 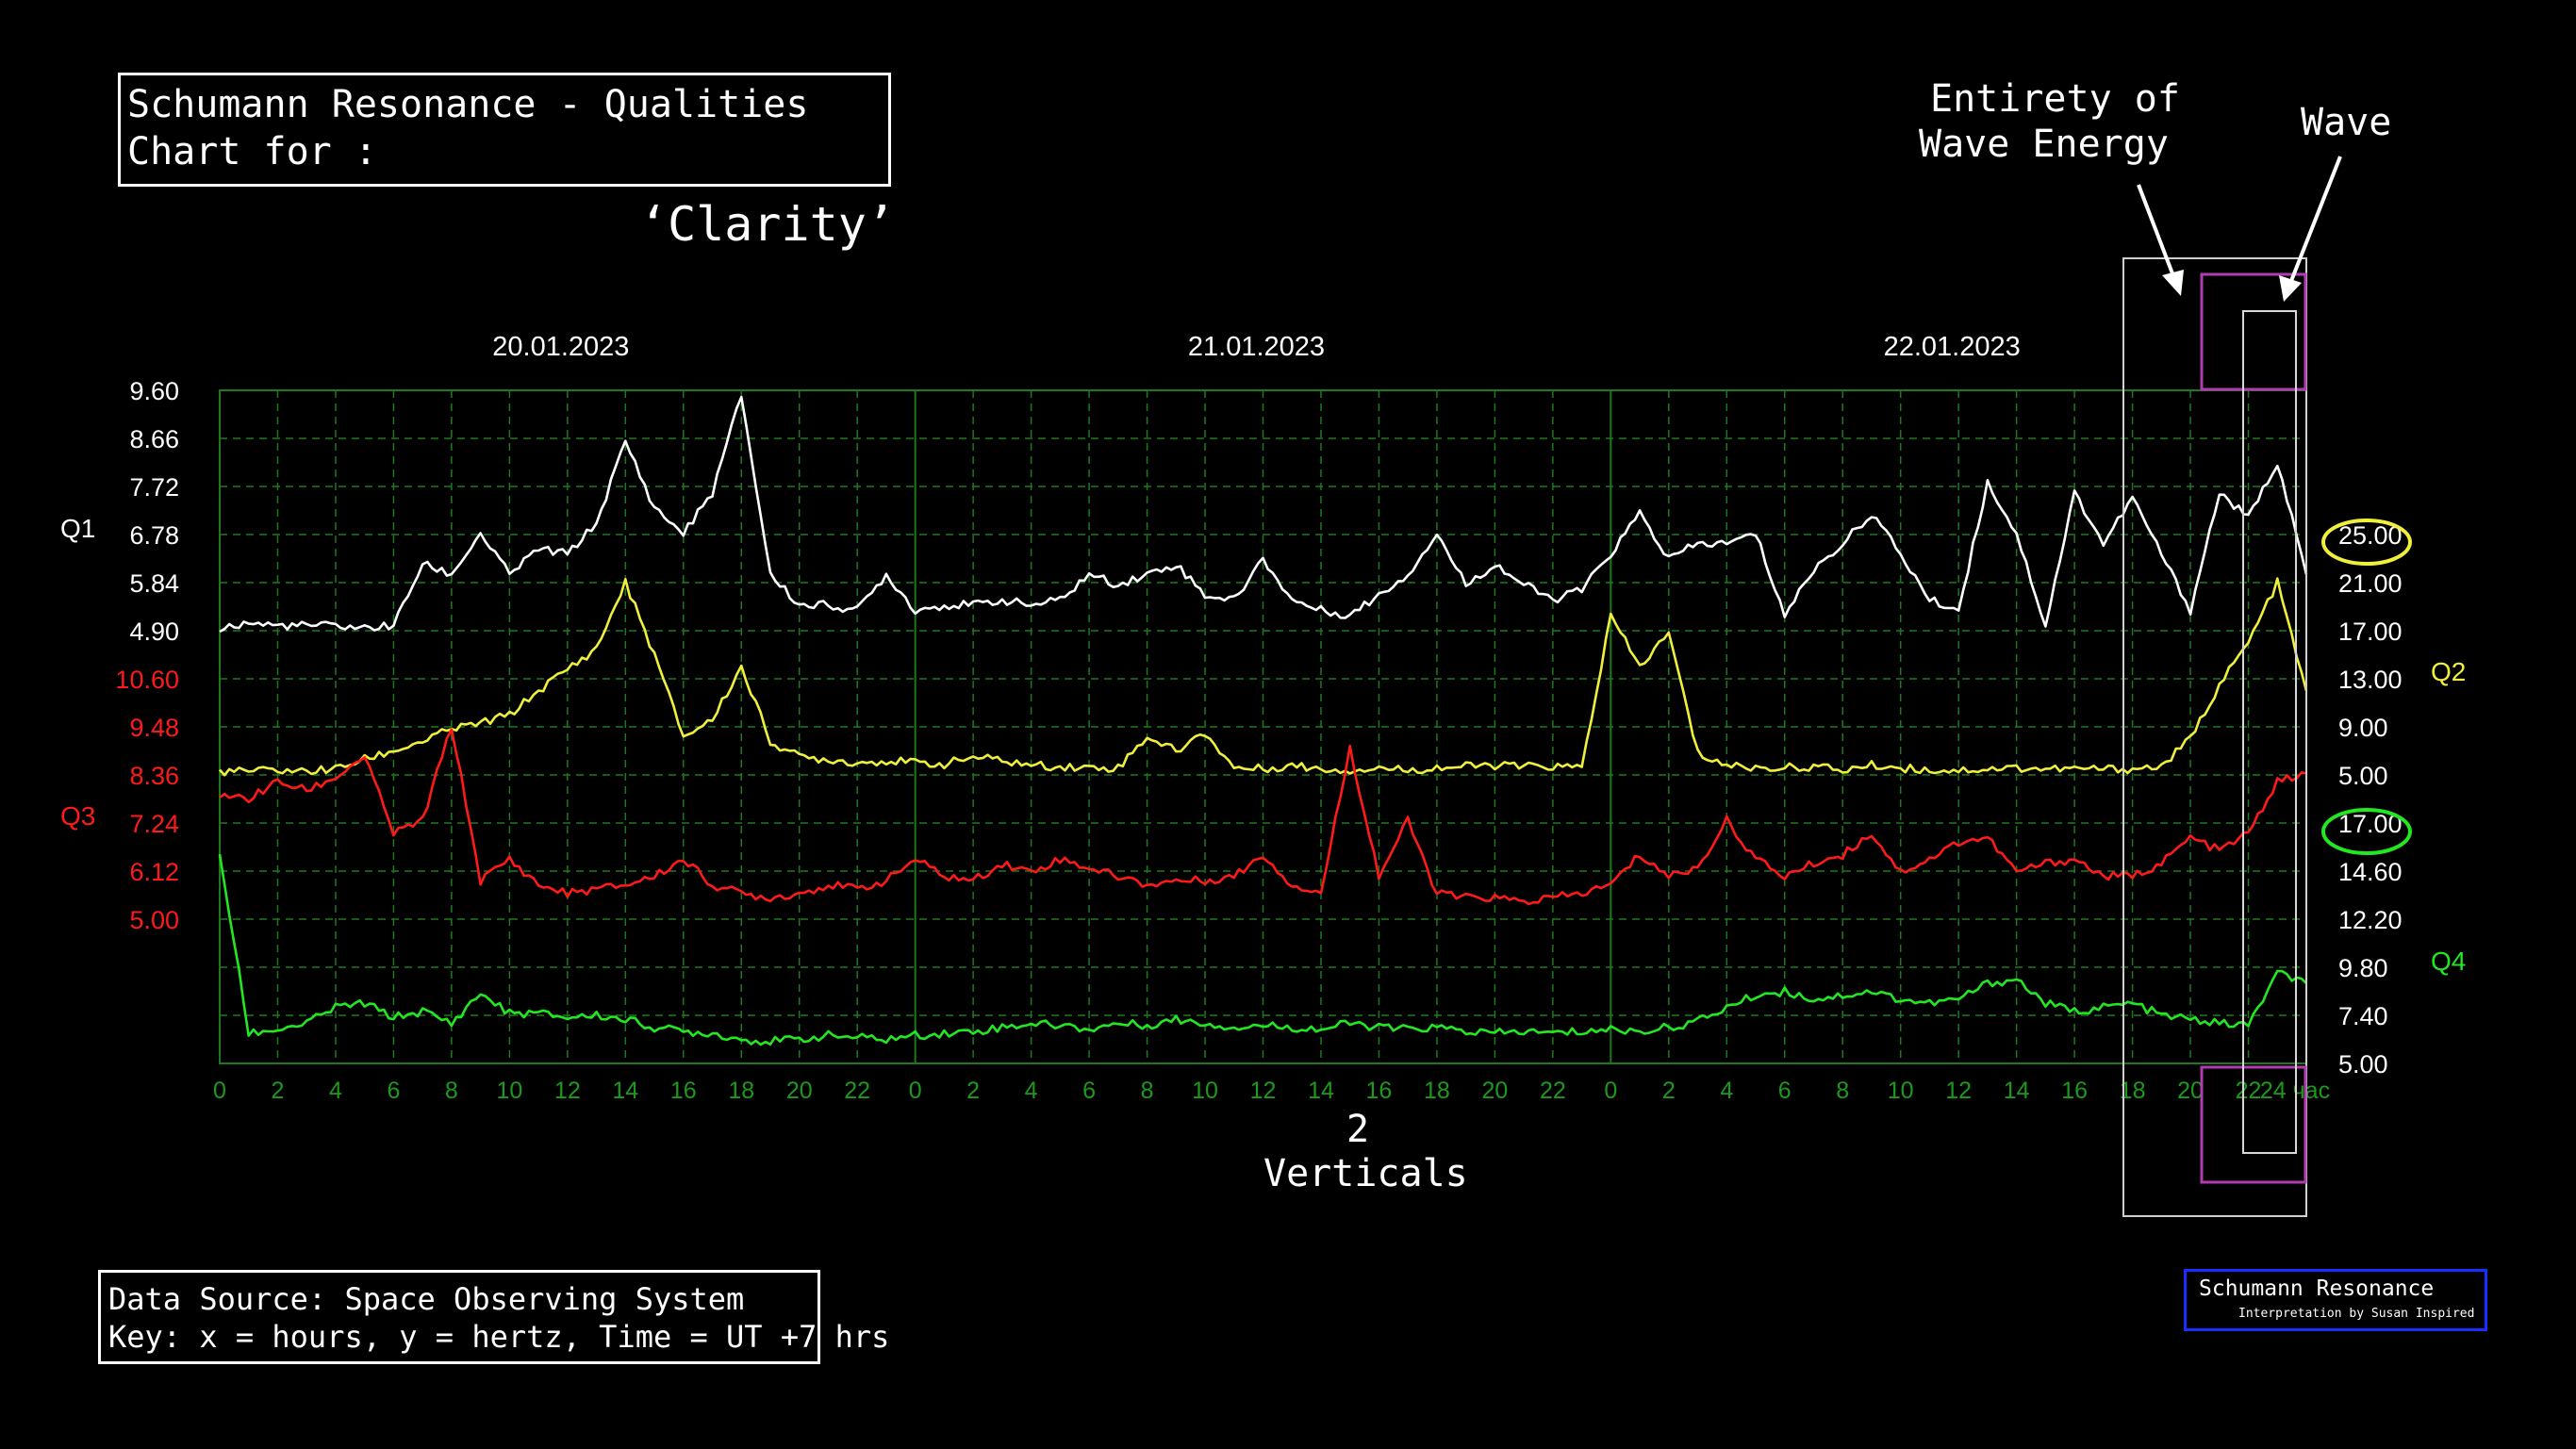 I want to click on q4-tick-label: 14.60, so click(x=2370, y=872).